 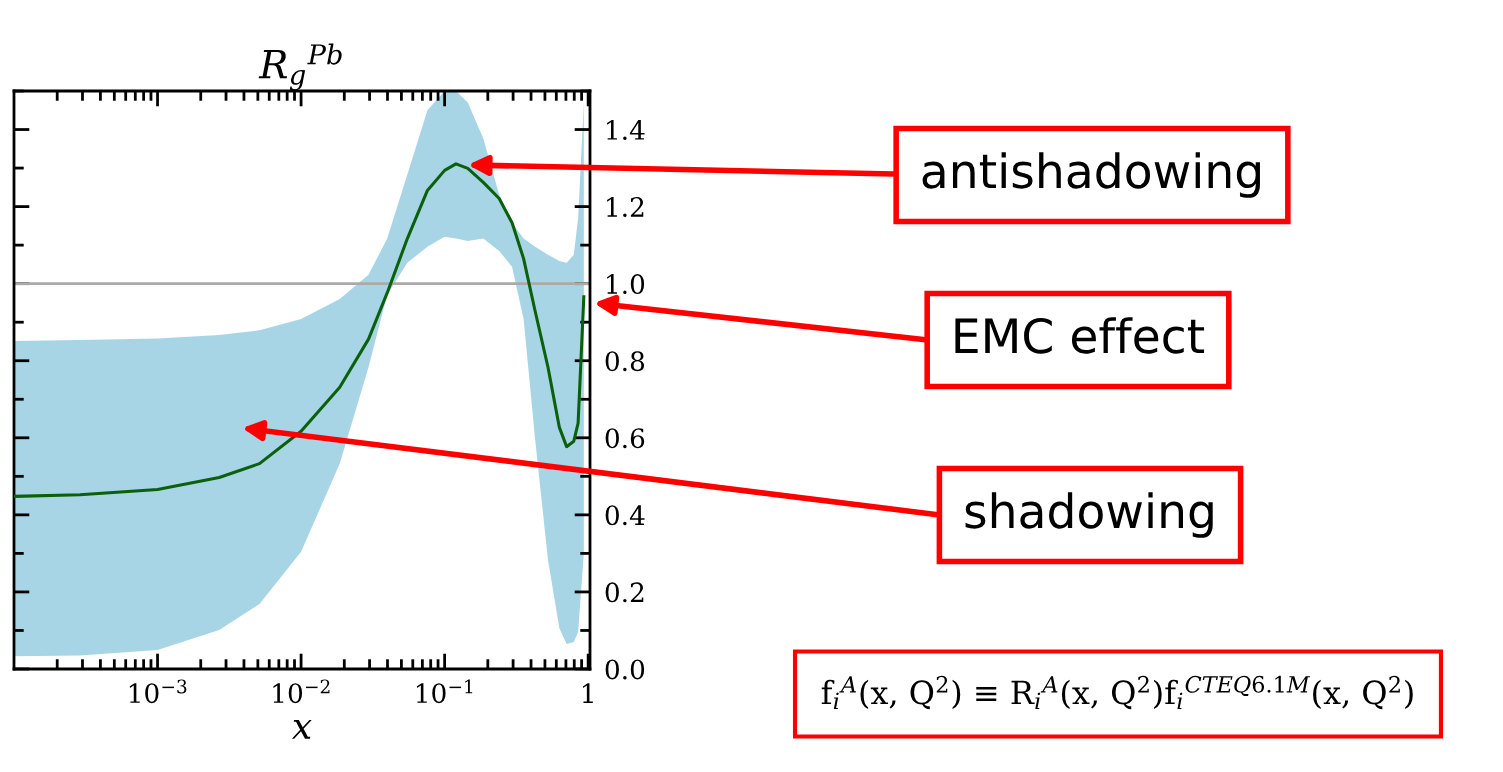 What do you see at coordinates (625, 669) in the screenshot?
I see `y-tick-label: 0.0` at bounding box center [625, 669].